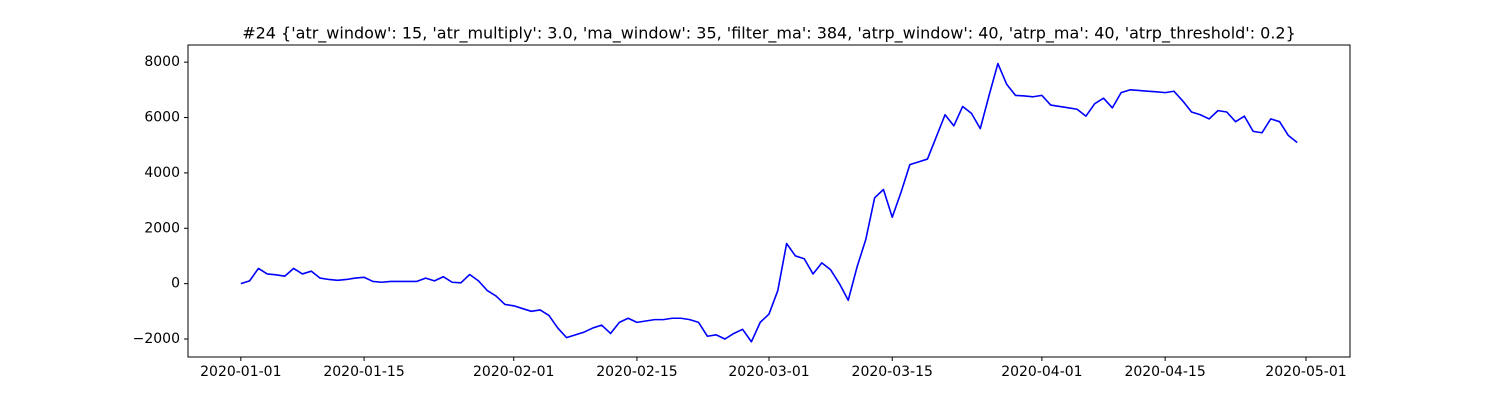 Image resolution: width=1500 pixels, height=400 pixels. Describe the element at coordinates (363, 372) in the screenshot. I see `x-tick-label: 2020-01-15` at that location.